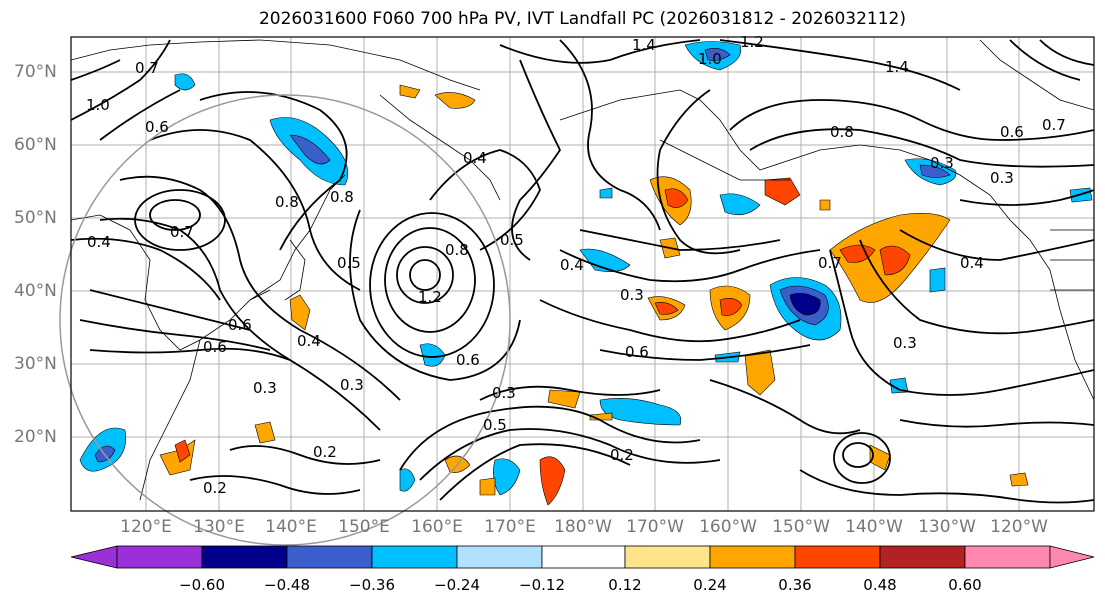 Image resolution: width=1105 pixels, height=604 pixels. I want to click on lat-label: 50°N, so click(35, 218).